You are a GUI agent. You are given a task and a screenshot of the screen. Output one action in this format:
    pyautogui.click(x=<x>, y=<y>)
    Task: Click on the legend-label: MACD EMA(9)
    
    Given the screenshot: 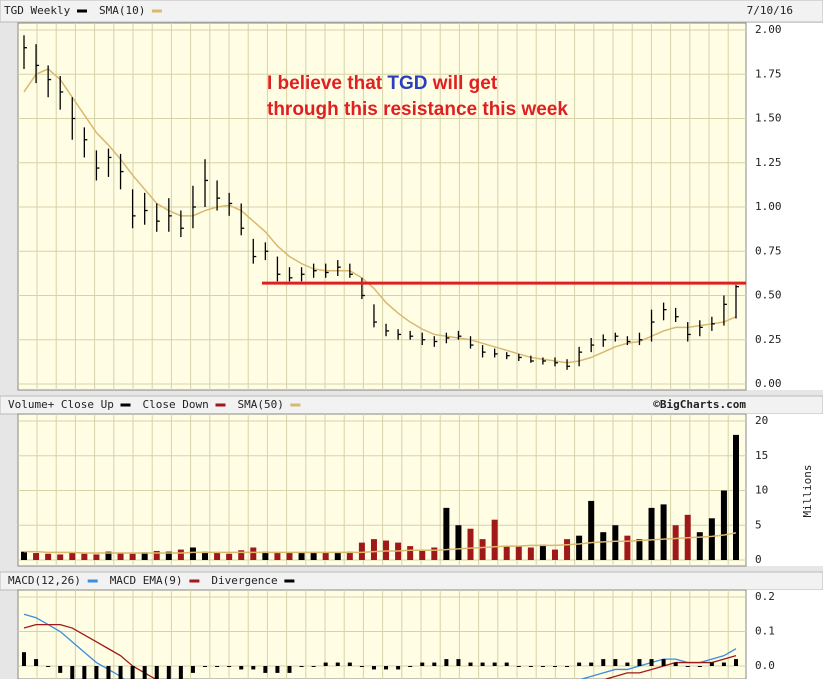 What is the action you would take?
    pyautogui.click(x=146, y=580)
    